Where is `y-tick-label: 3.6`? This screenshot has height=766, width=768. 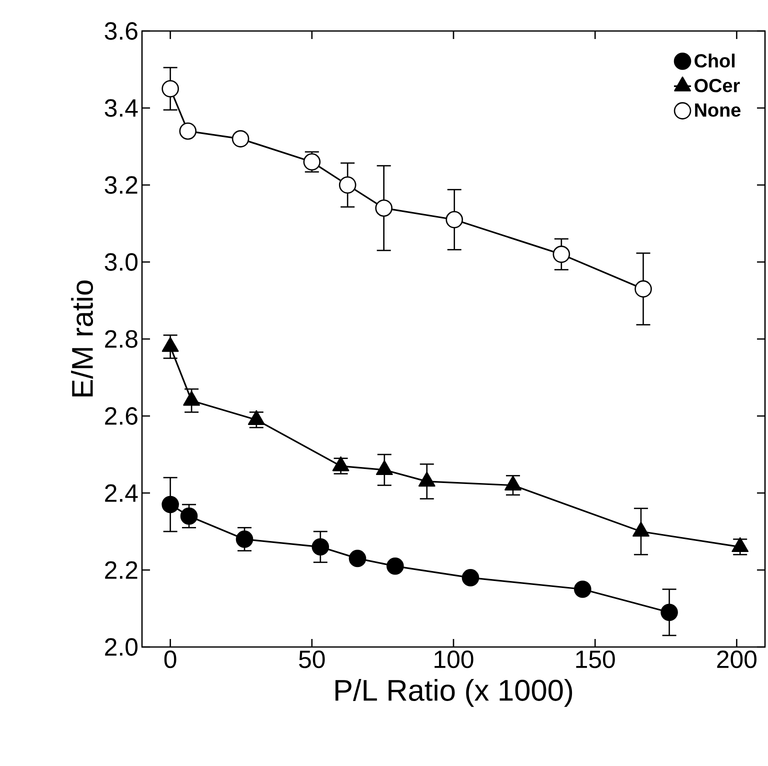
y-tick-label: 3.6 is located at coordinates (121, 31).